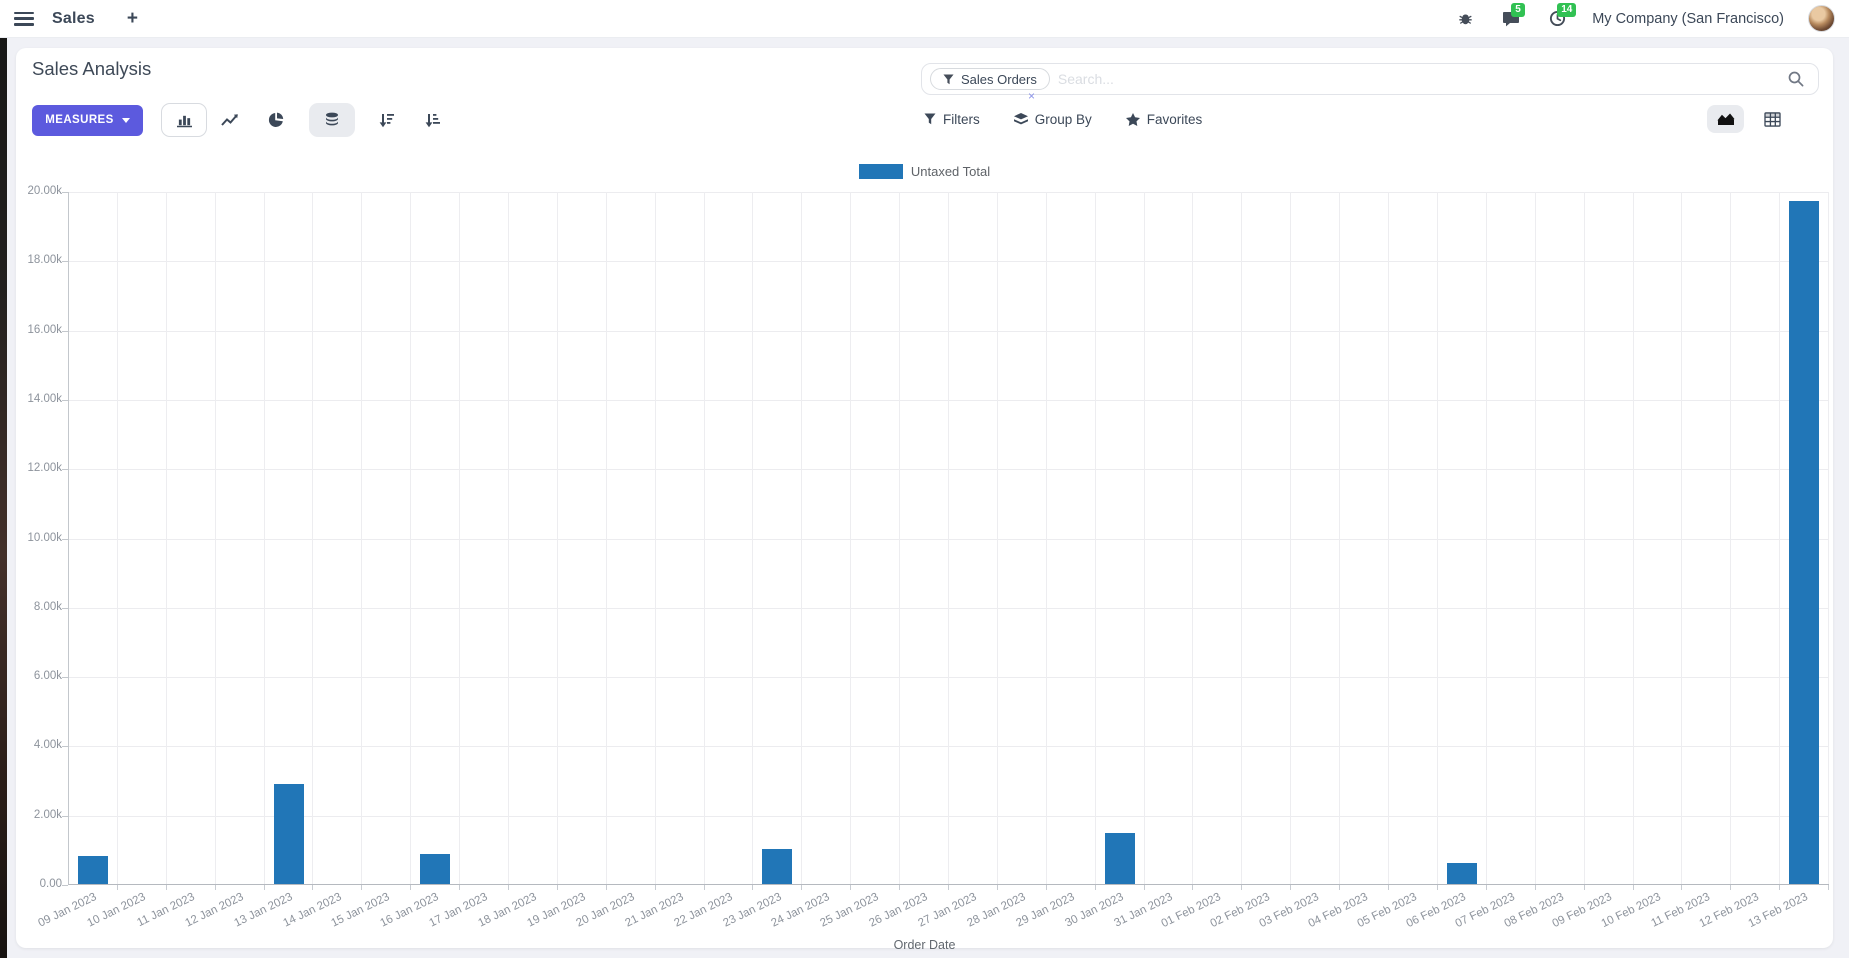  I want to click on graph-toolbar: MEASURES, so click(476, 120).